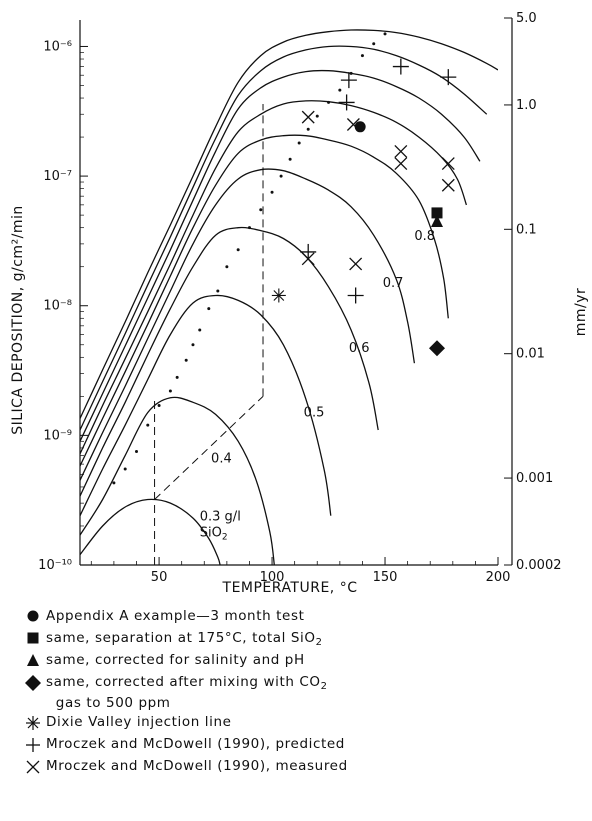  Describe the element at coordinates (139, 722) in the screenshot. I see `legend-label: Dixie Valley injection line` at that location.